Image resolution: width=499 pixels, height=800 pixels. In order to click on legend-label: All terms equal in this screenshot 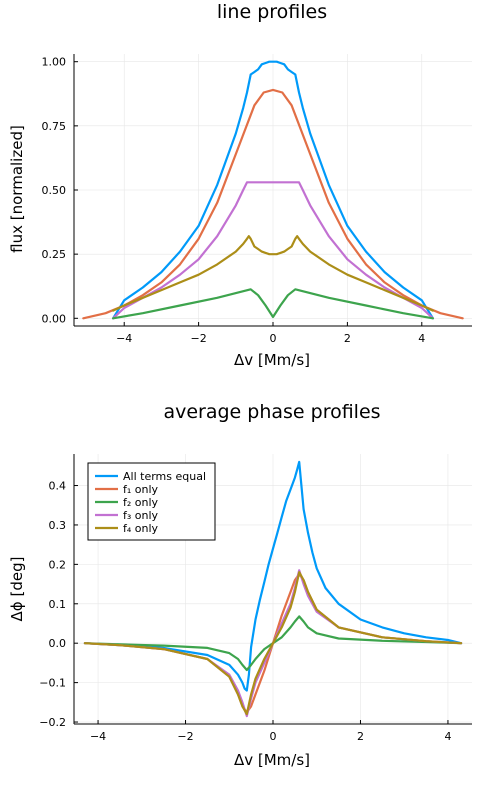, I will do `click(164, 476)`.